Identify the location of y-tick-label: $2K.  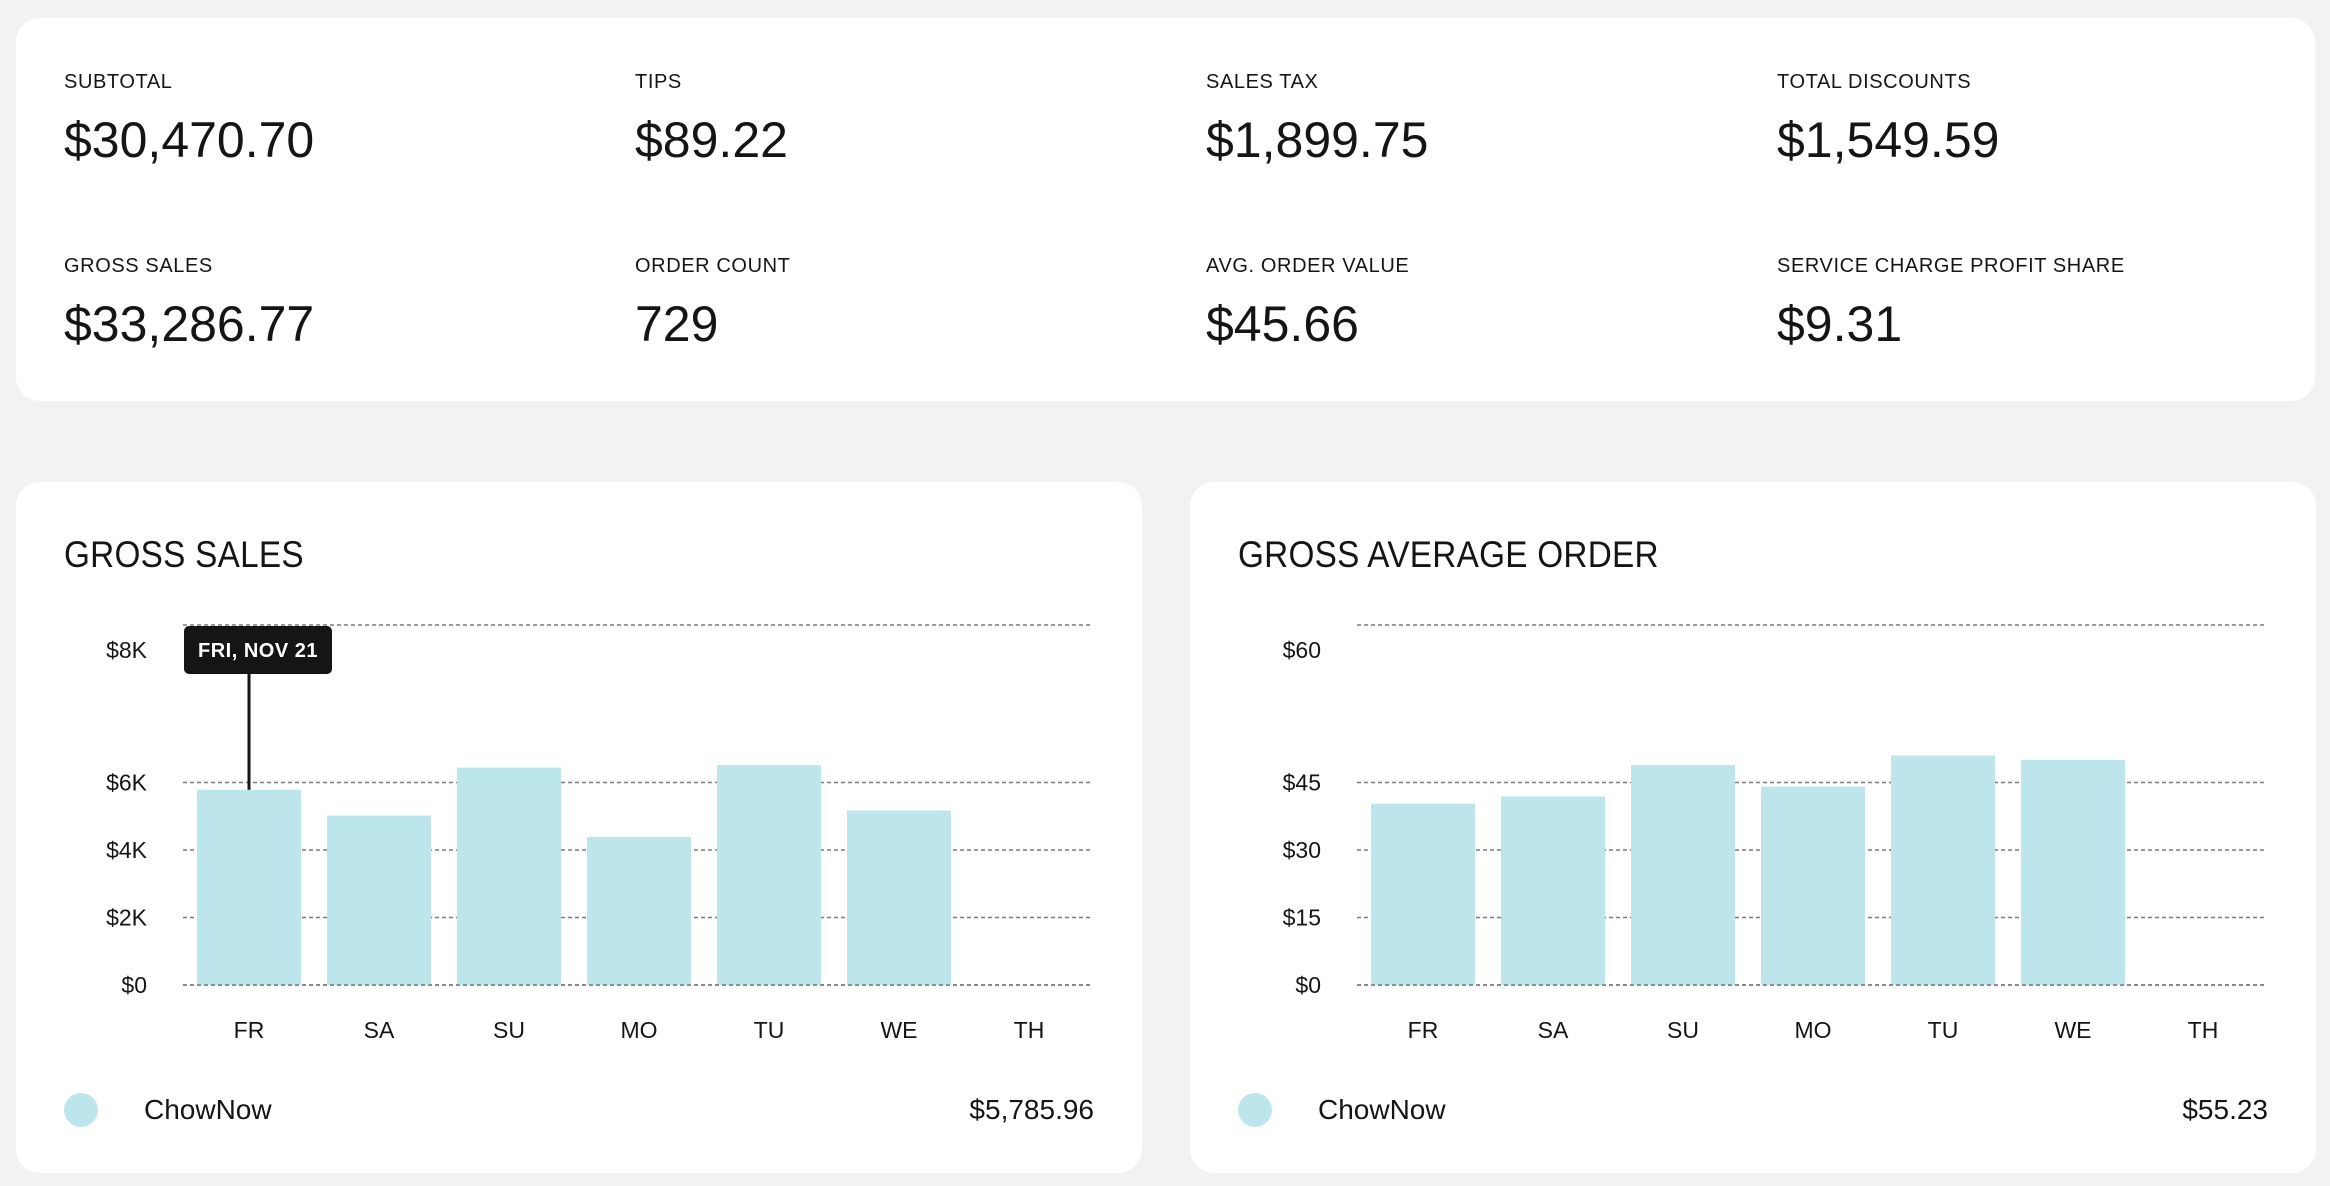
(127, 918).